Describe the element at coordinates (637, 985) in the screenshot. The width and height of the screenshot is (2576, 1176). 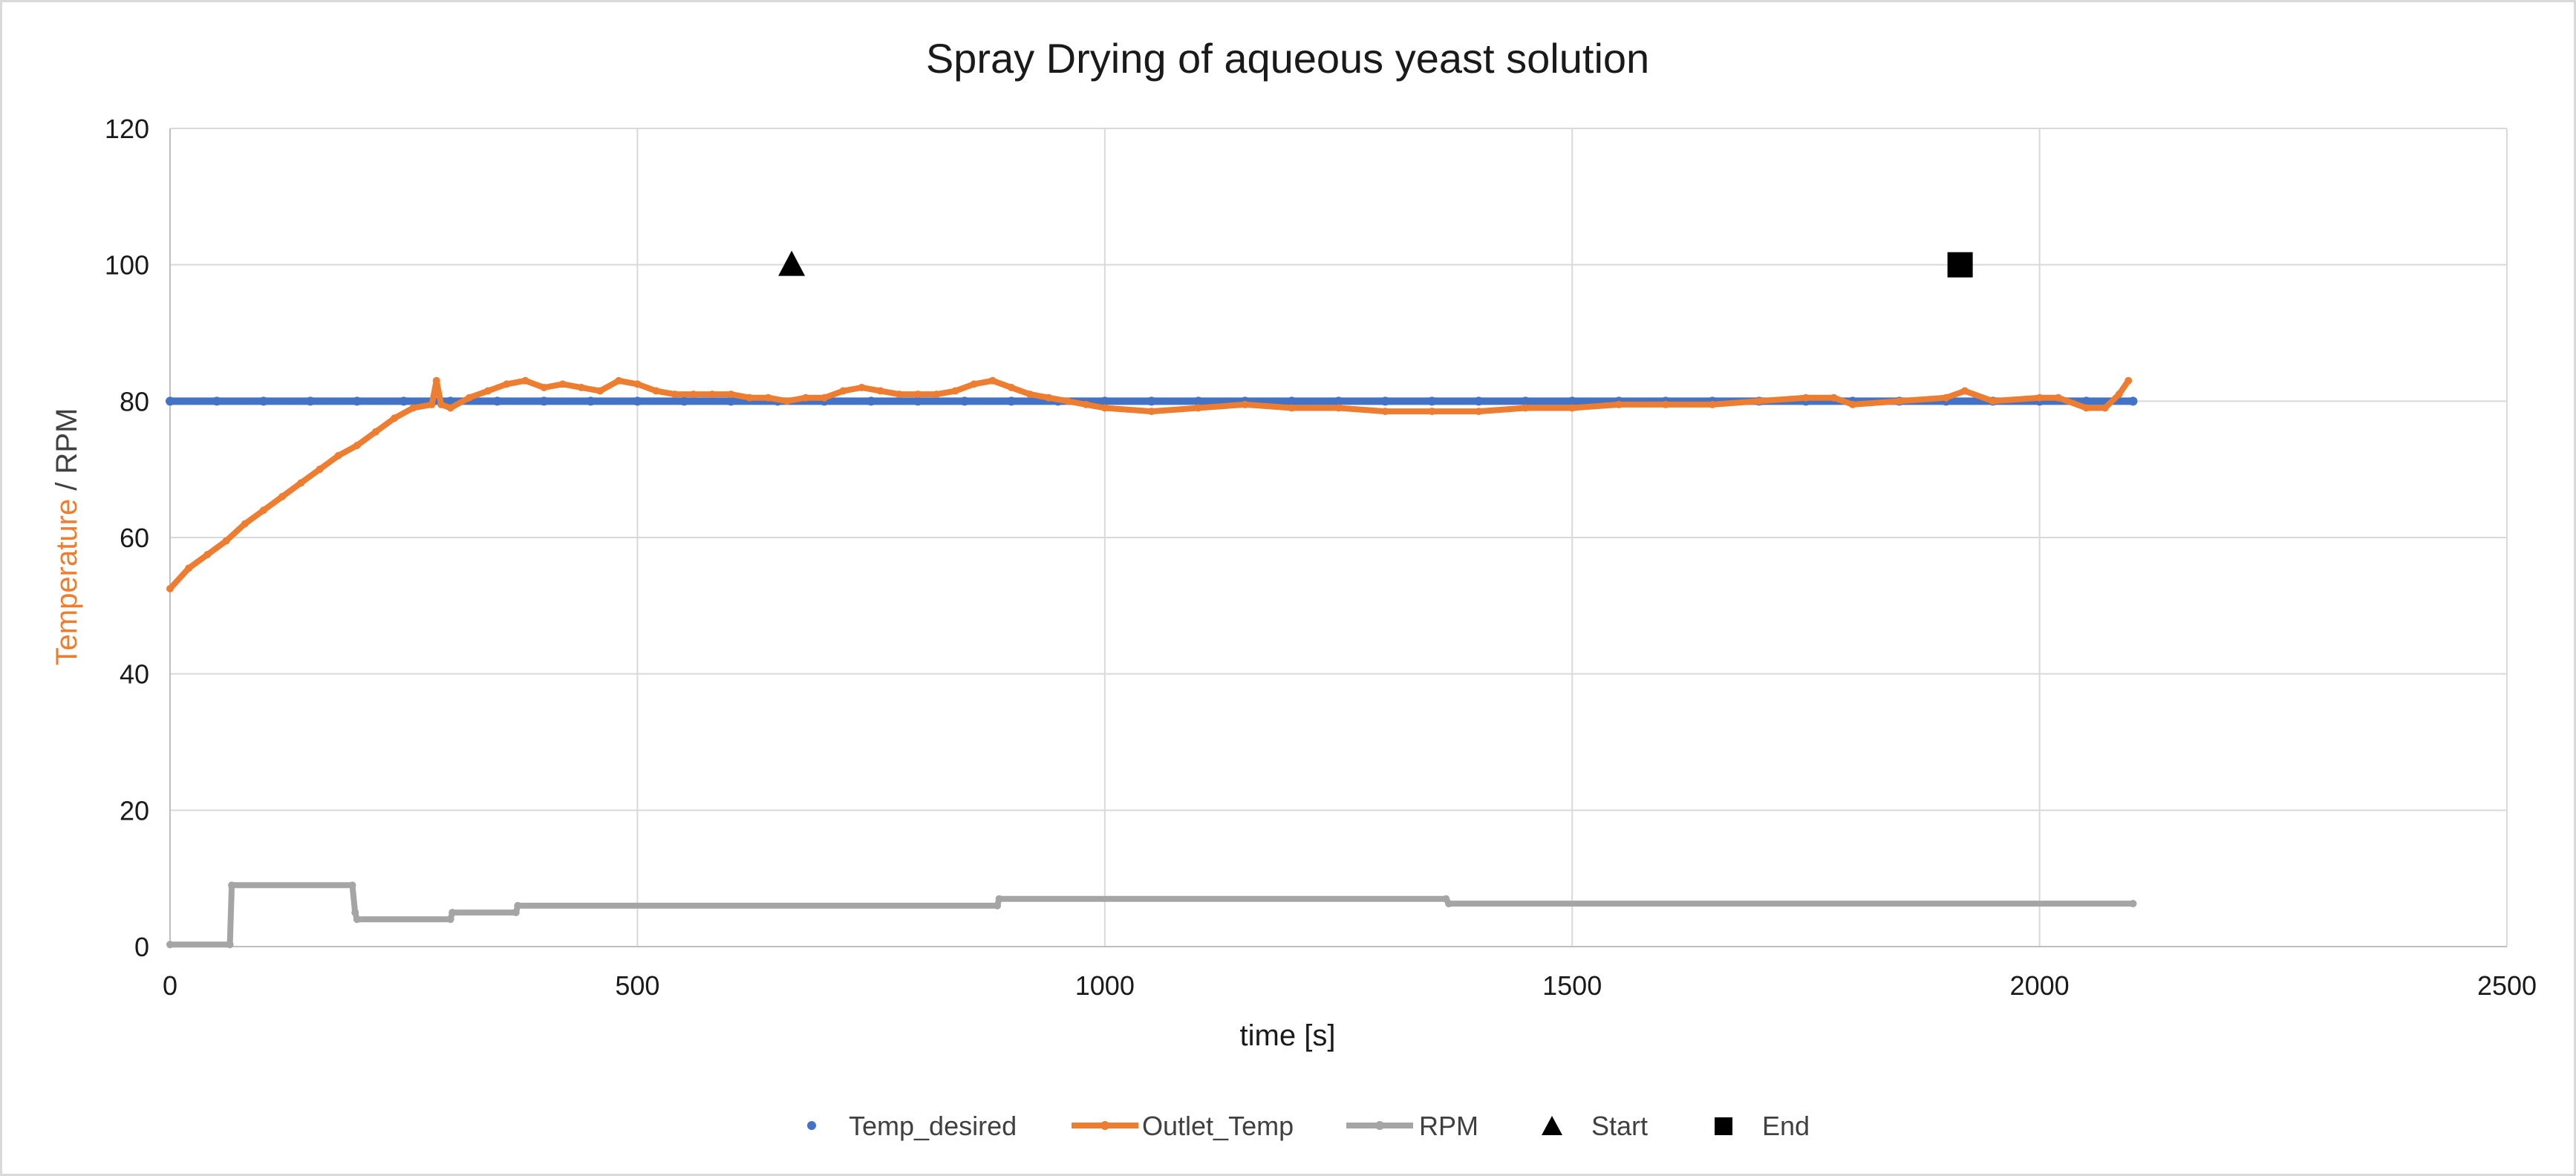
I see `x-tick-label-500: 500` at that location.